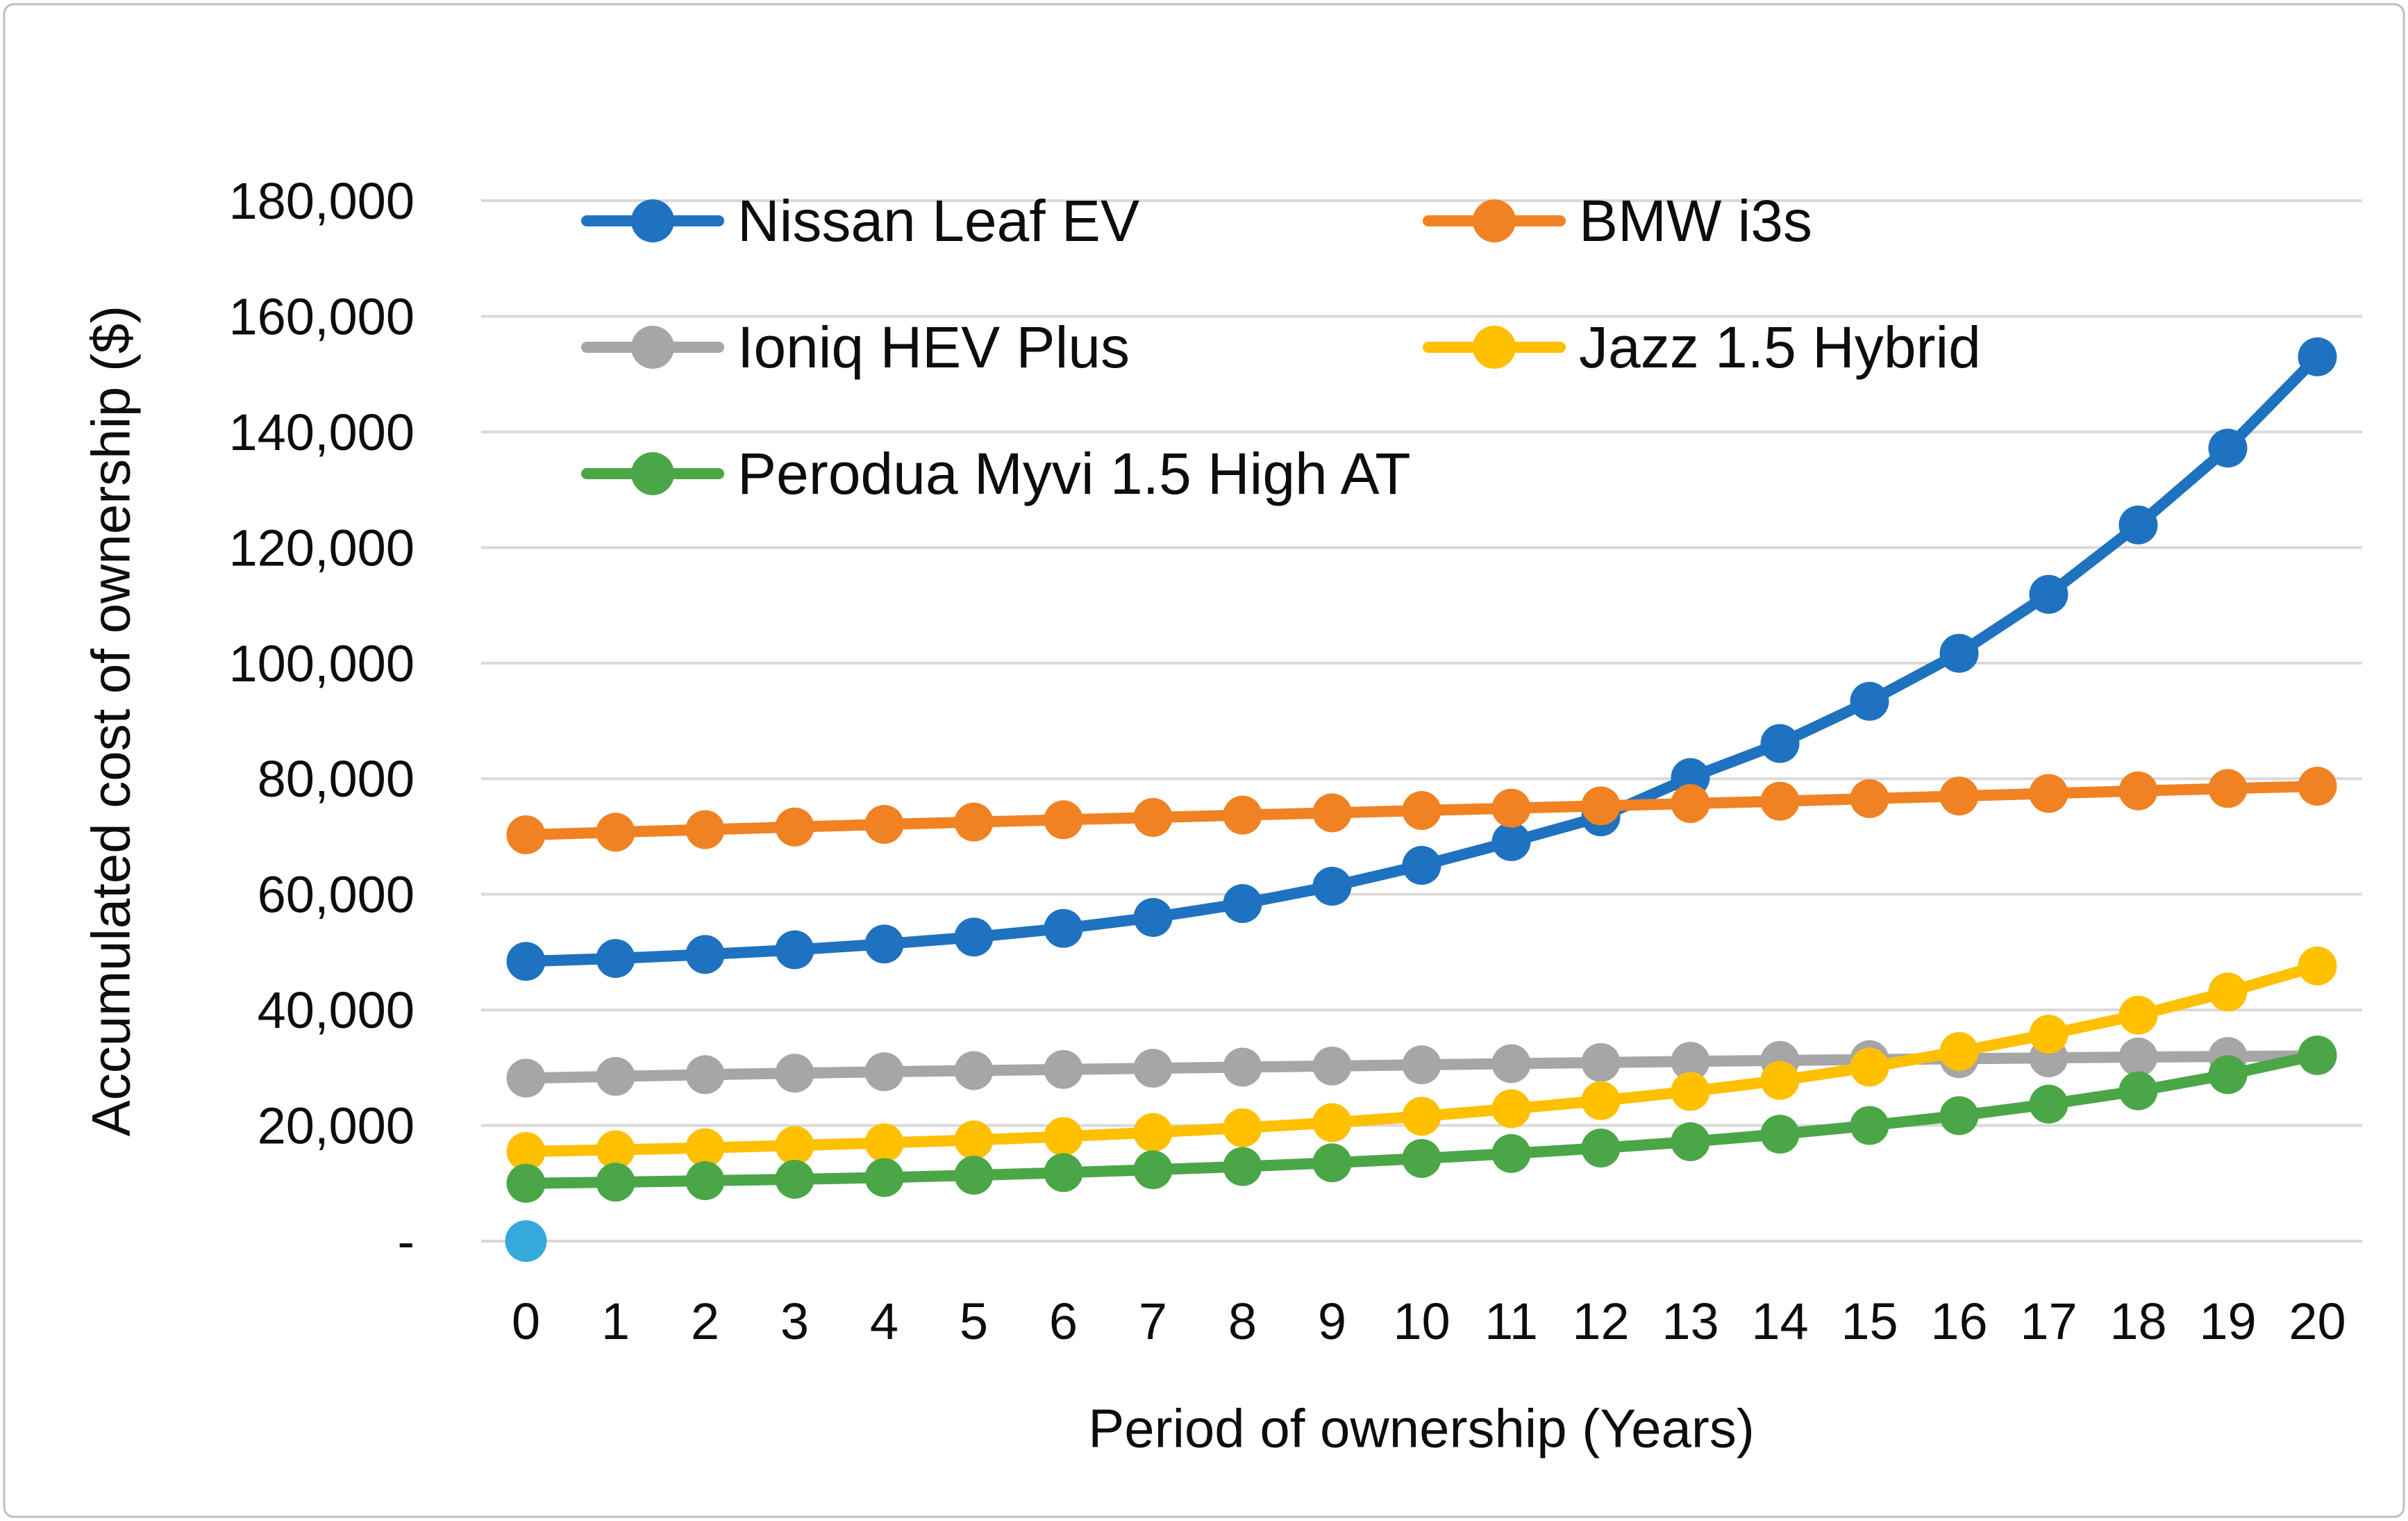 Image resolution: width=2408 pixels, height=1521 pixels. Describe the element at coordinates (526, 1241) in the screenshot. I see `origin-dot` at that location.